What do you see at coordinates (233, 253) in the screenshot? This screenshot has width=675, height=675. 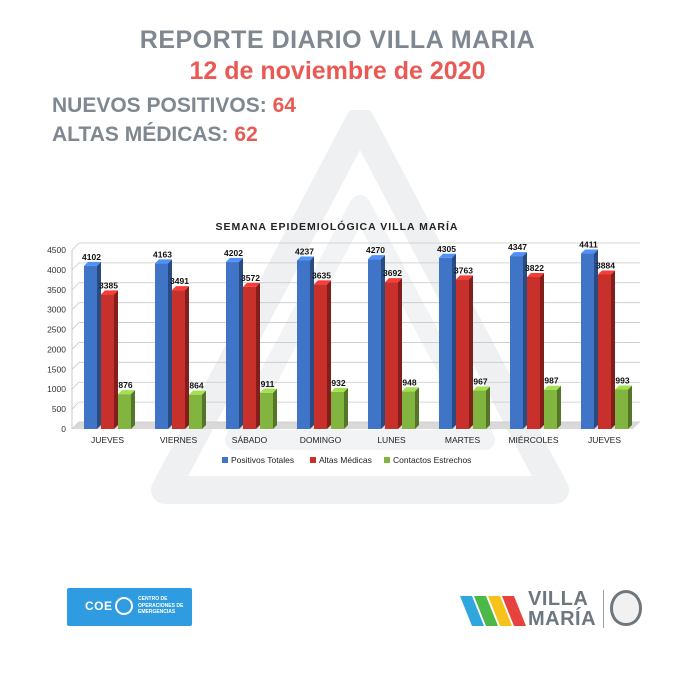 I see `data-label: 4202` at bounding box center [233, 253].